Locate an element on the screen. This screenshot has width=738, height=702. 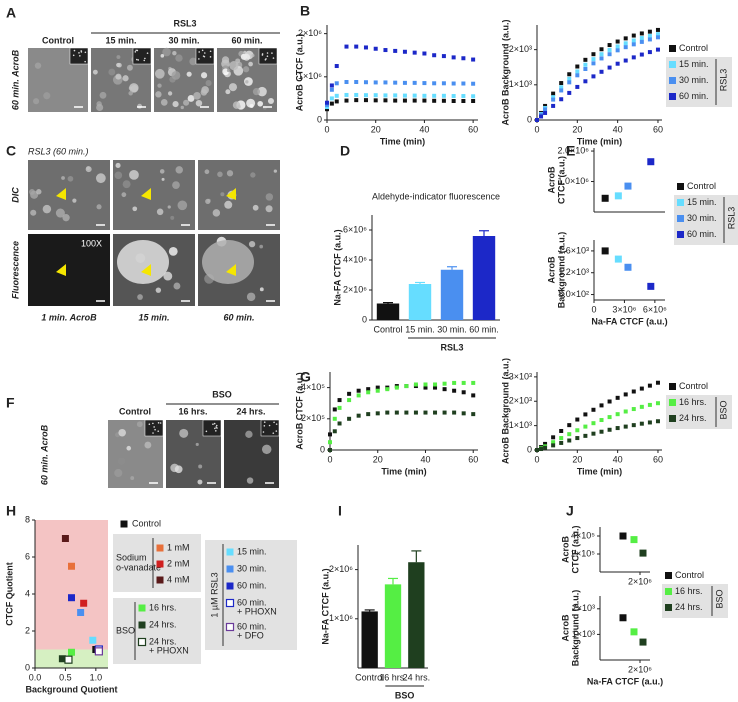
legend-group-box is located at coordinates (706, 220).